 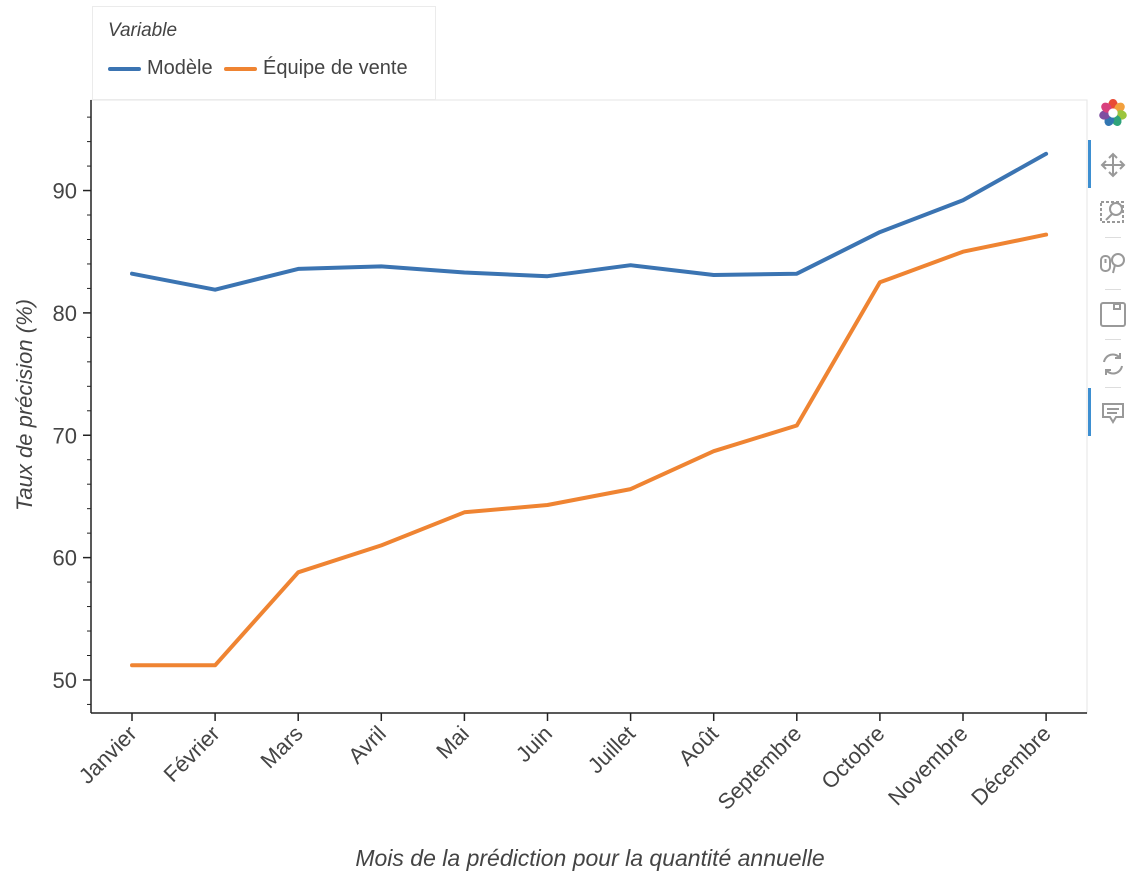 What do you see at coordinates (1113, 364) in the screenshot?
I see `reset-icon` at bounding box center [1113, 364].